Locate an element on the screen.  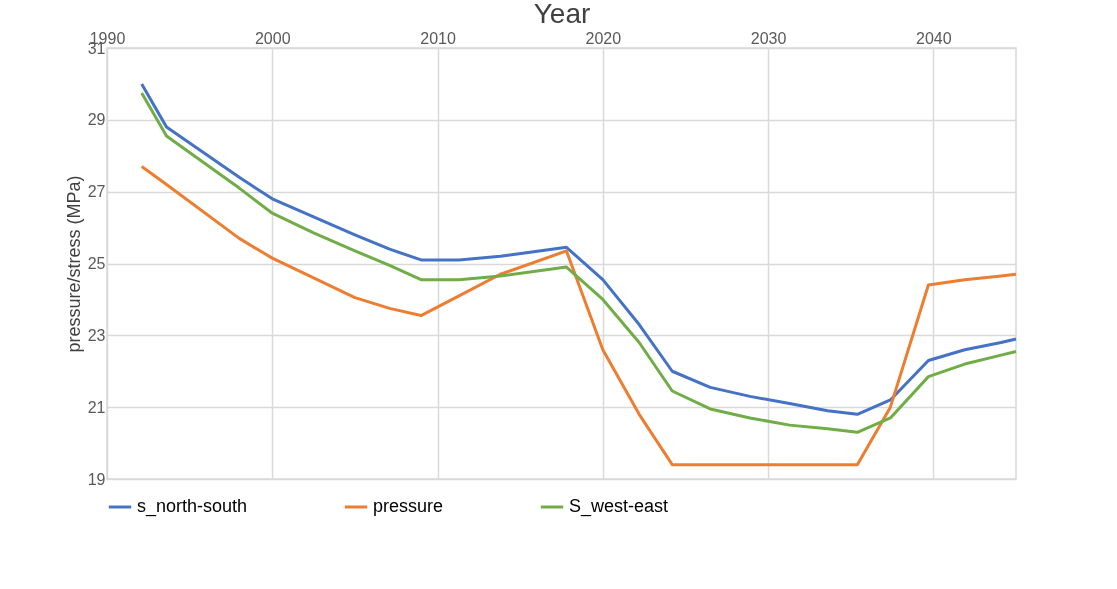
x-tick-label: 2000 is located at coordinates (272, 38).